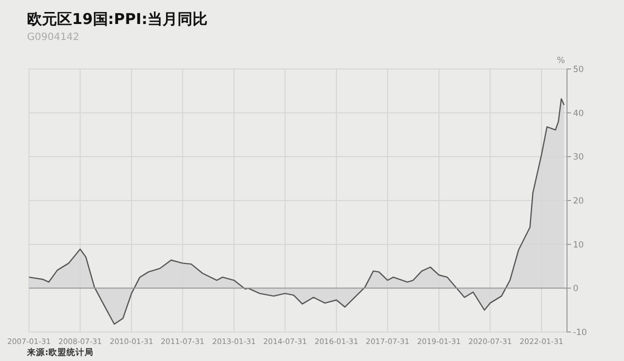 Image resolution: width=624 pixels, height=361 pixels. Describe the element at coordinates (578, 201) in the screenshot. I see `y-tick-label: 20` at that location.